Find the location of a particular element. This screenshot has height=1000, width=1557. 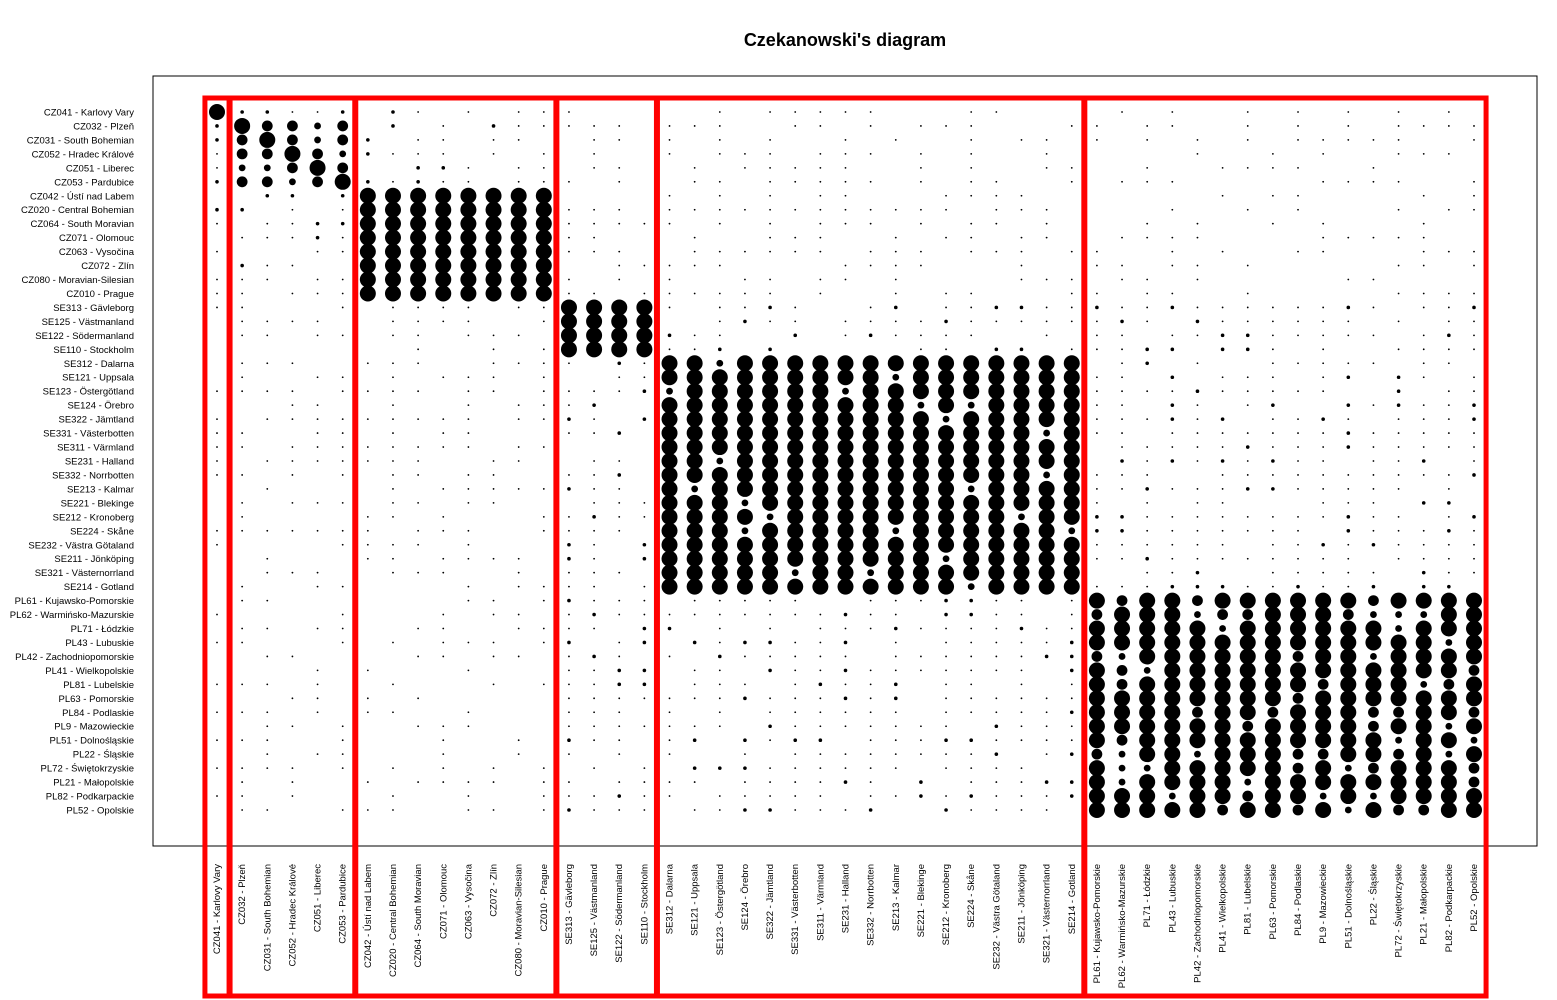

column-label-16: SE122 - Södermanland is located at coordinates (619, 913).